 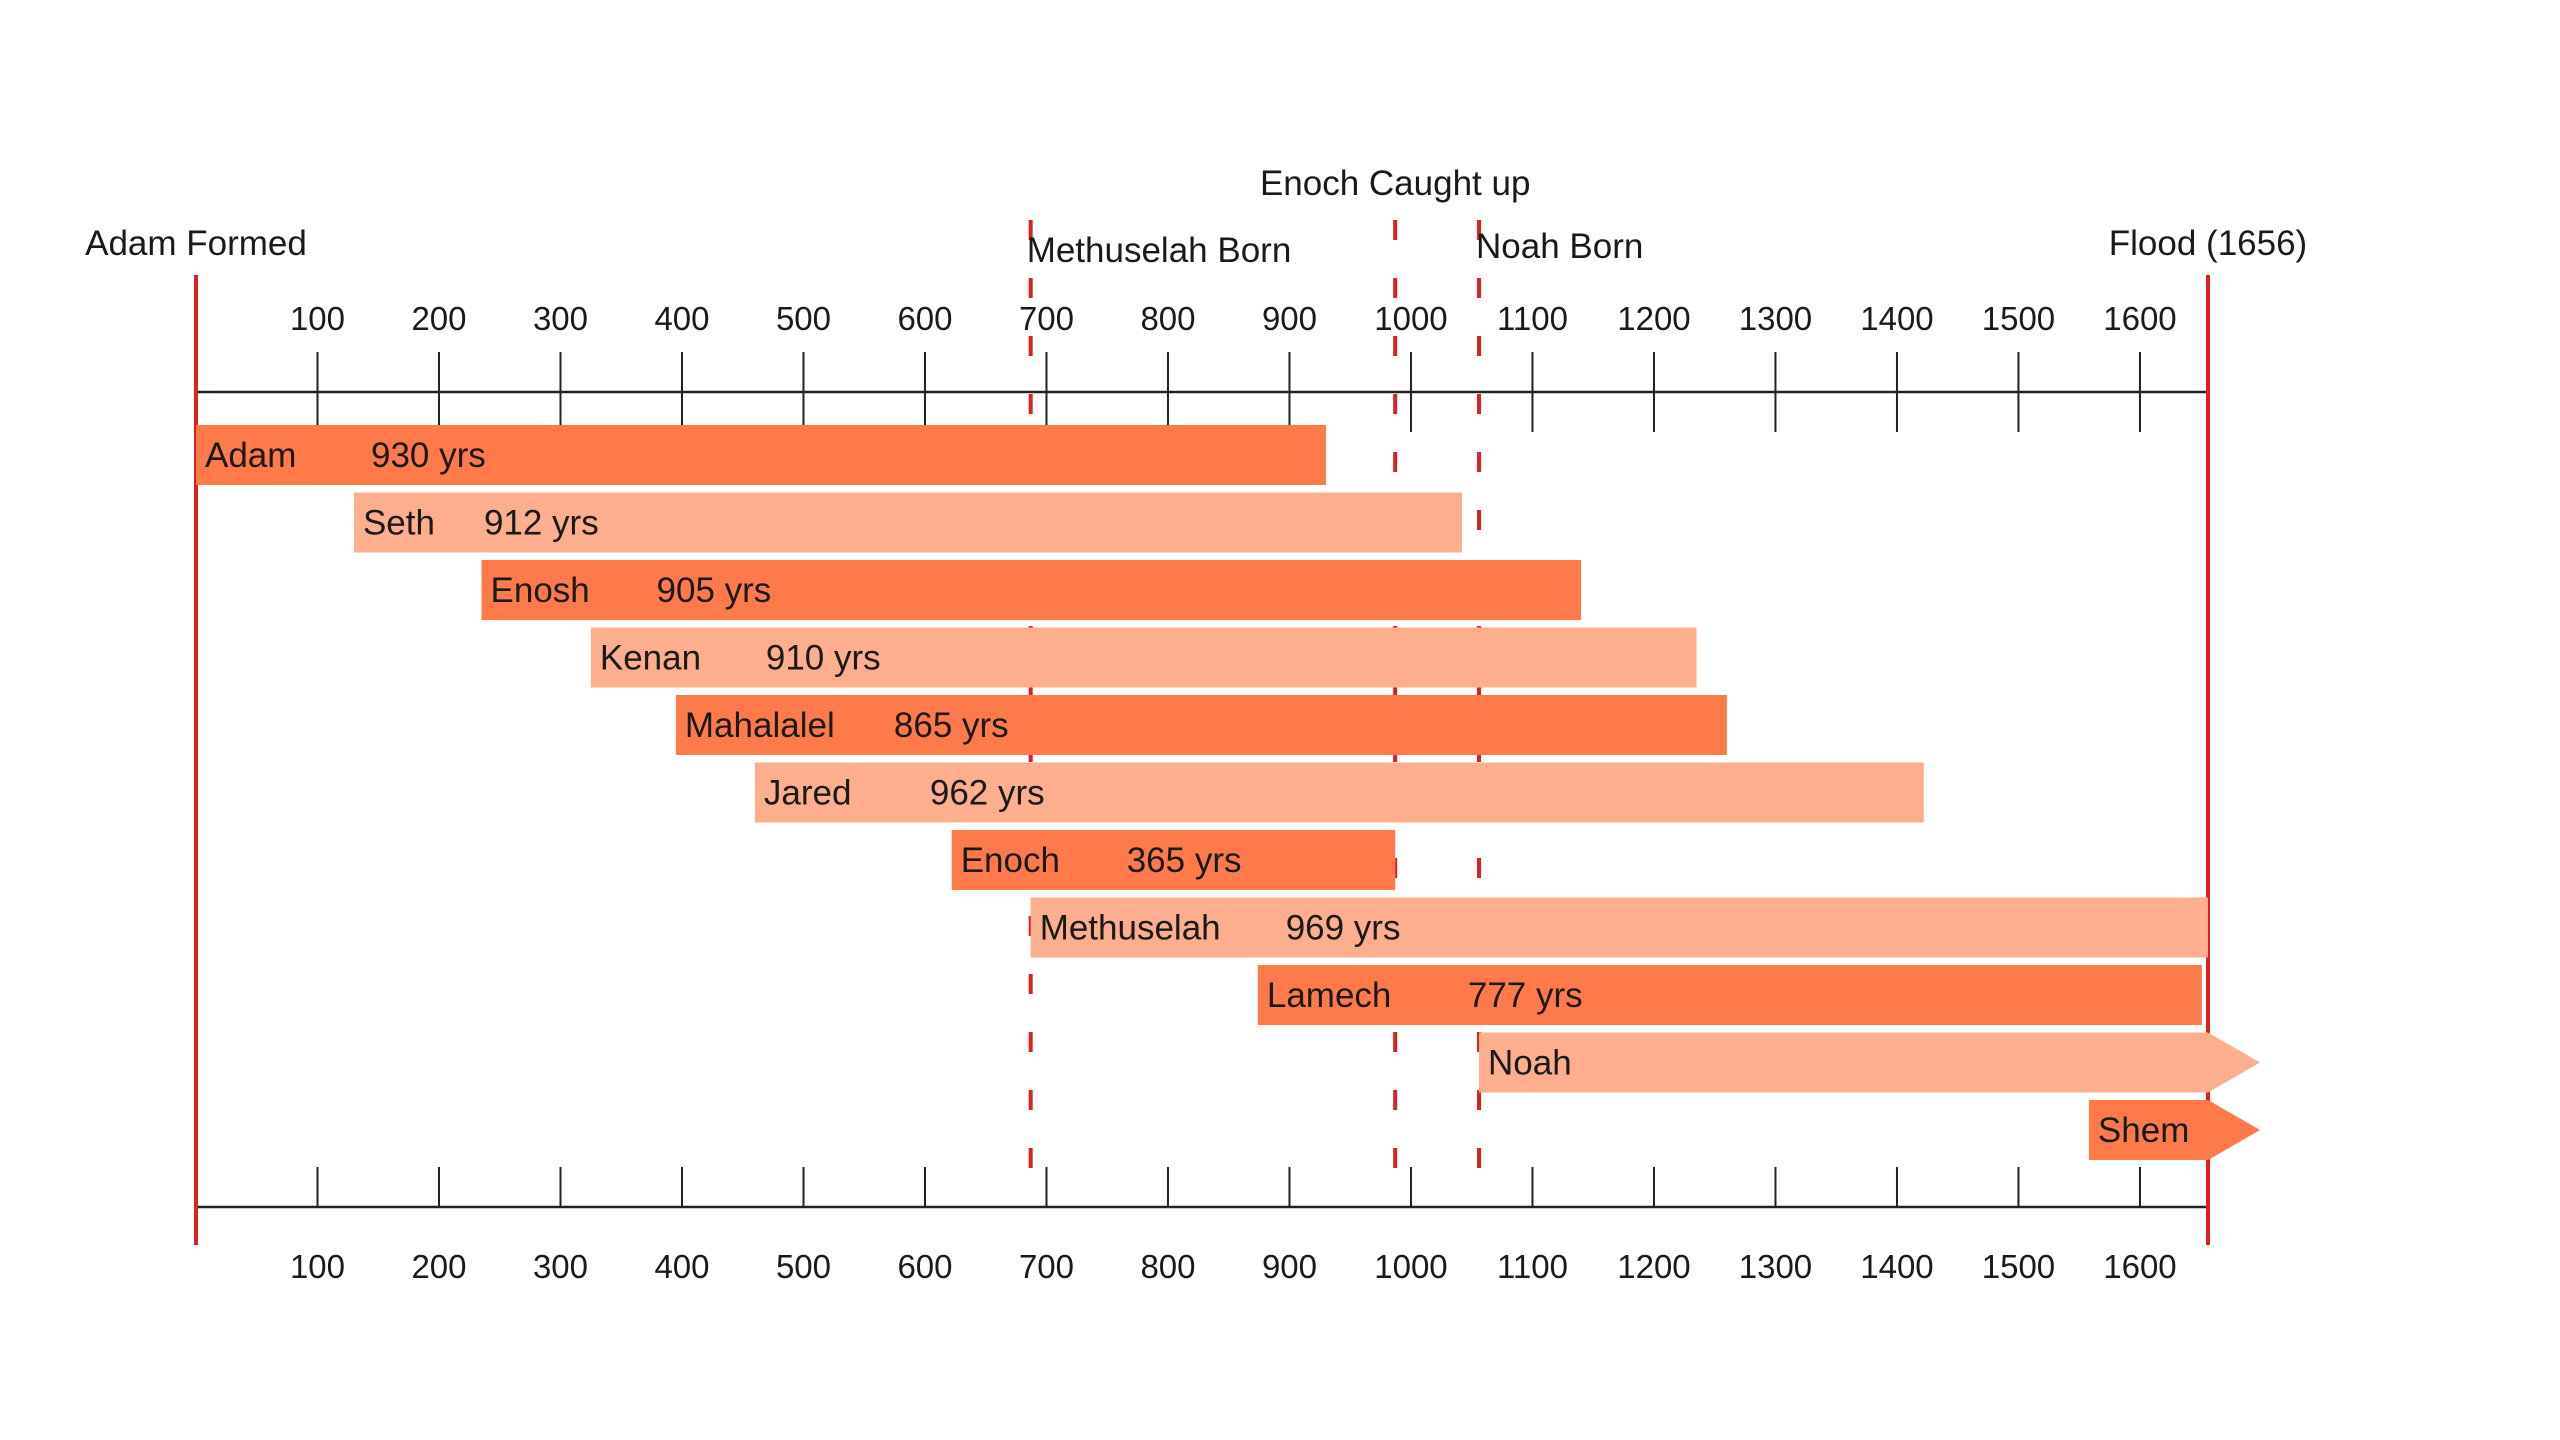 I want to click on bottom-tick-label: 700, so click(x=1046, y=1266).